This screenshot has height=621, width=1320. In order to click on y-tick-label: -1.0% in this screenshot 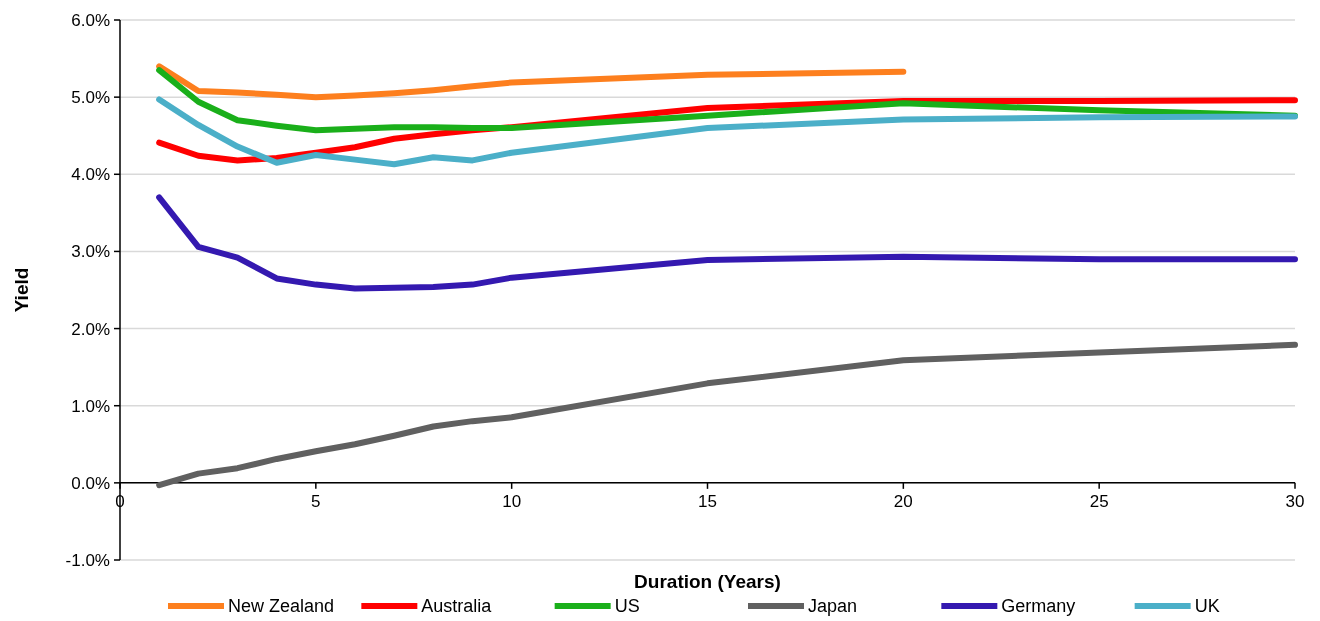, I will do `click(87, 560)`.